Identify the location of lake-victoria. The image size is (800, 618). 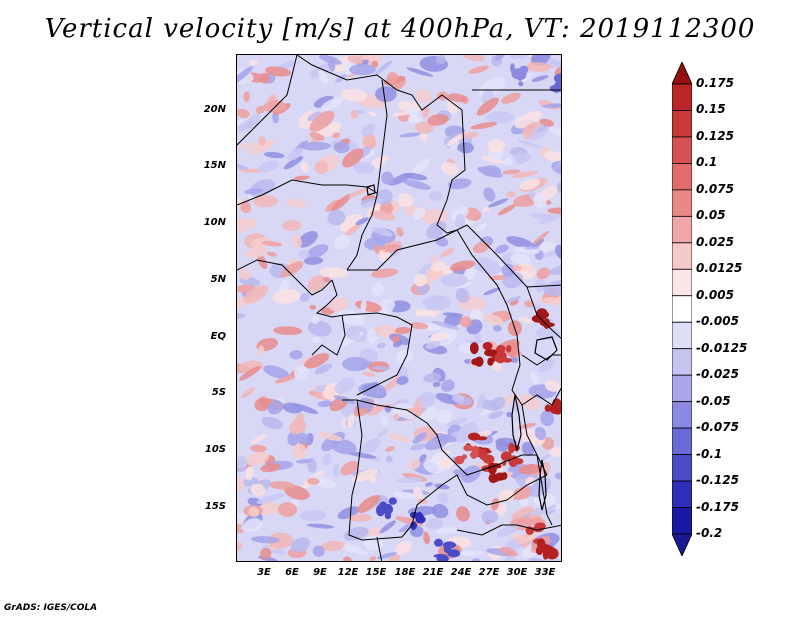
(546, 348).